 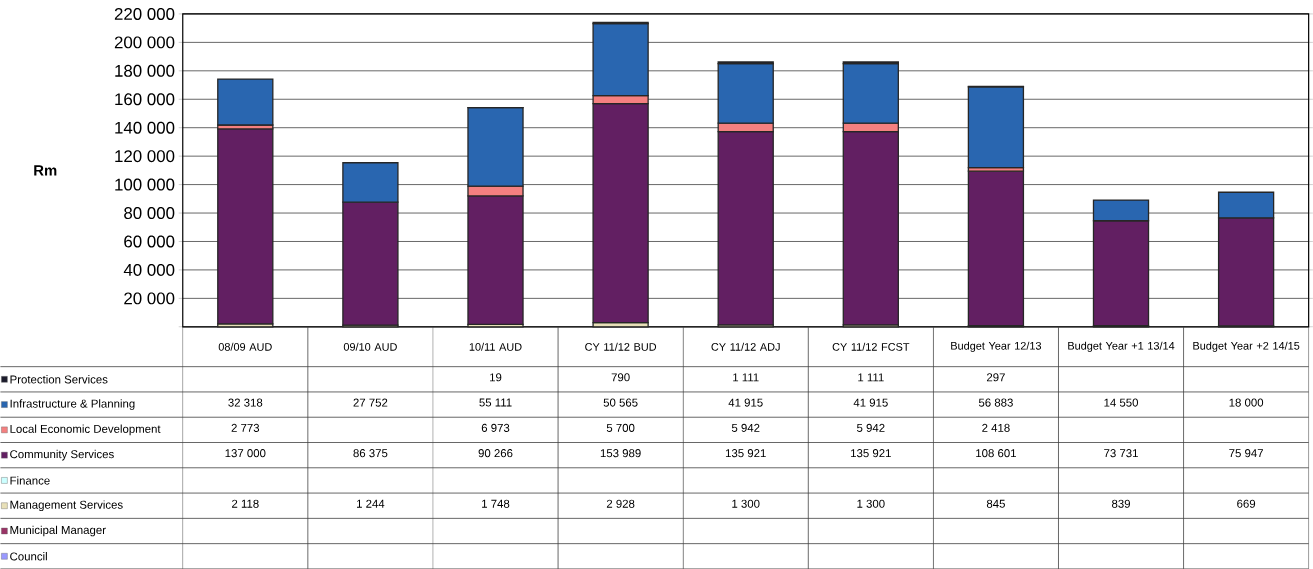 What do you see at coordinates (245, 346) in the screenshot?
I see `x-tick-label: 08/09 AUD` at bounding box center [245, 346].